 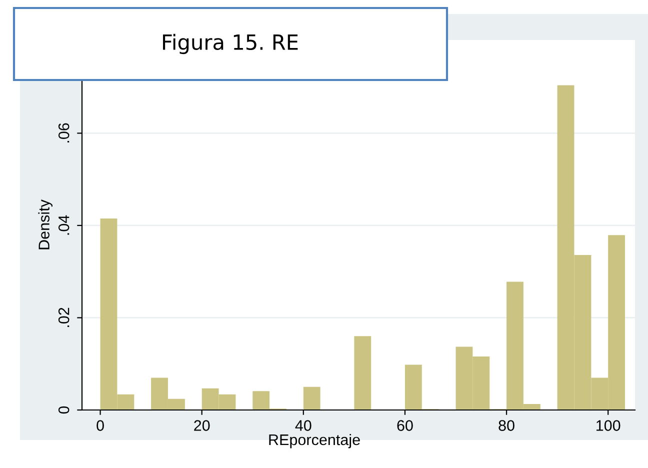 What do you see at coordinates (64, 132) in the screenshot?
I see `y-tick-label: .06` at bounding box center [64, 132].